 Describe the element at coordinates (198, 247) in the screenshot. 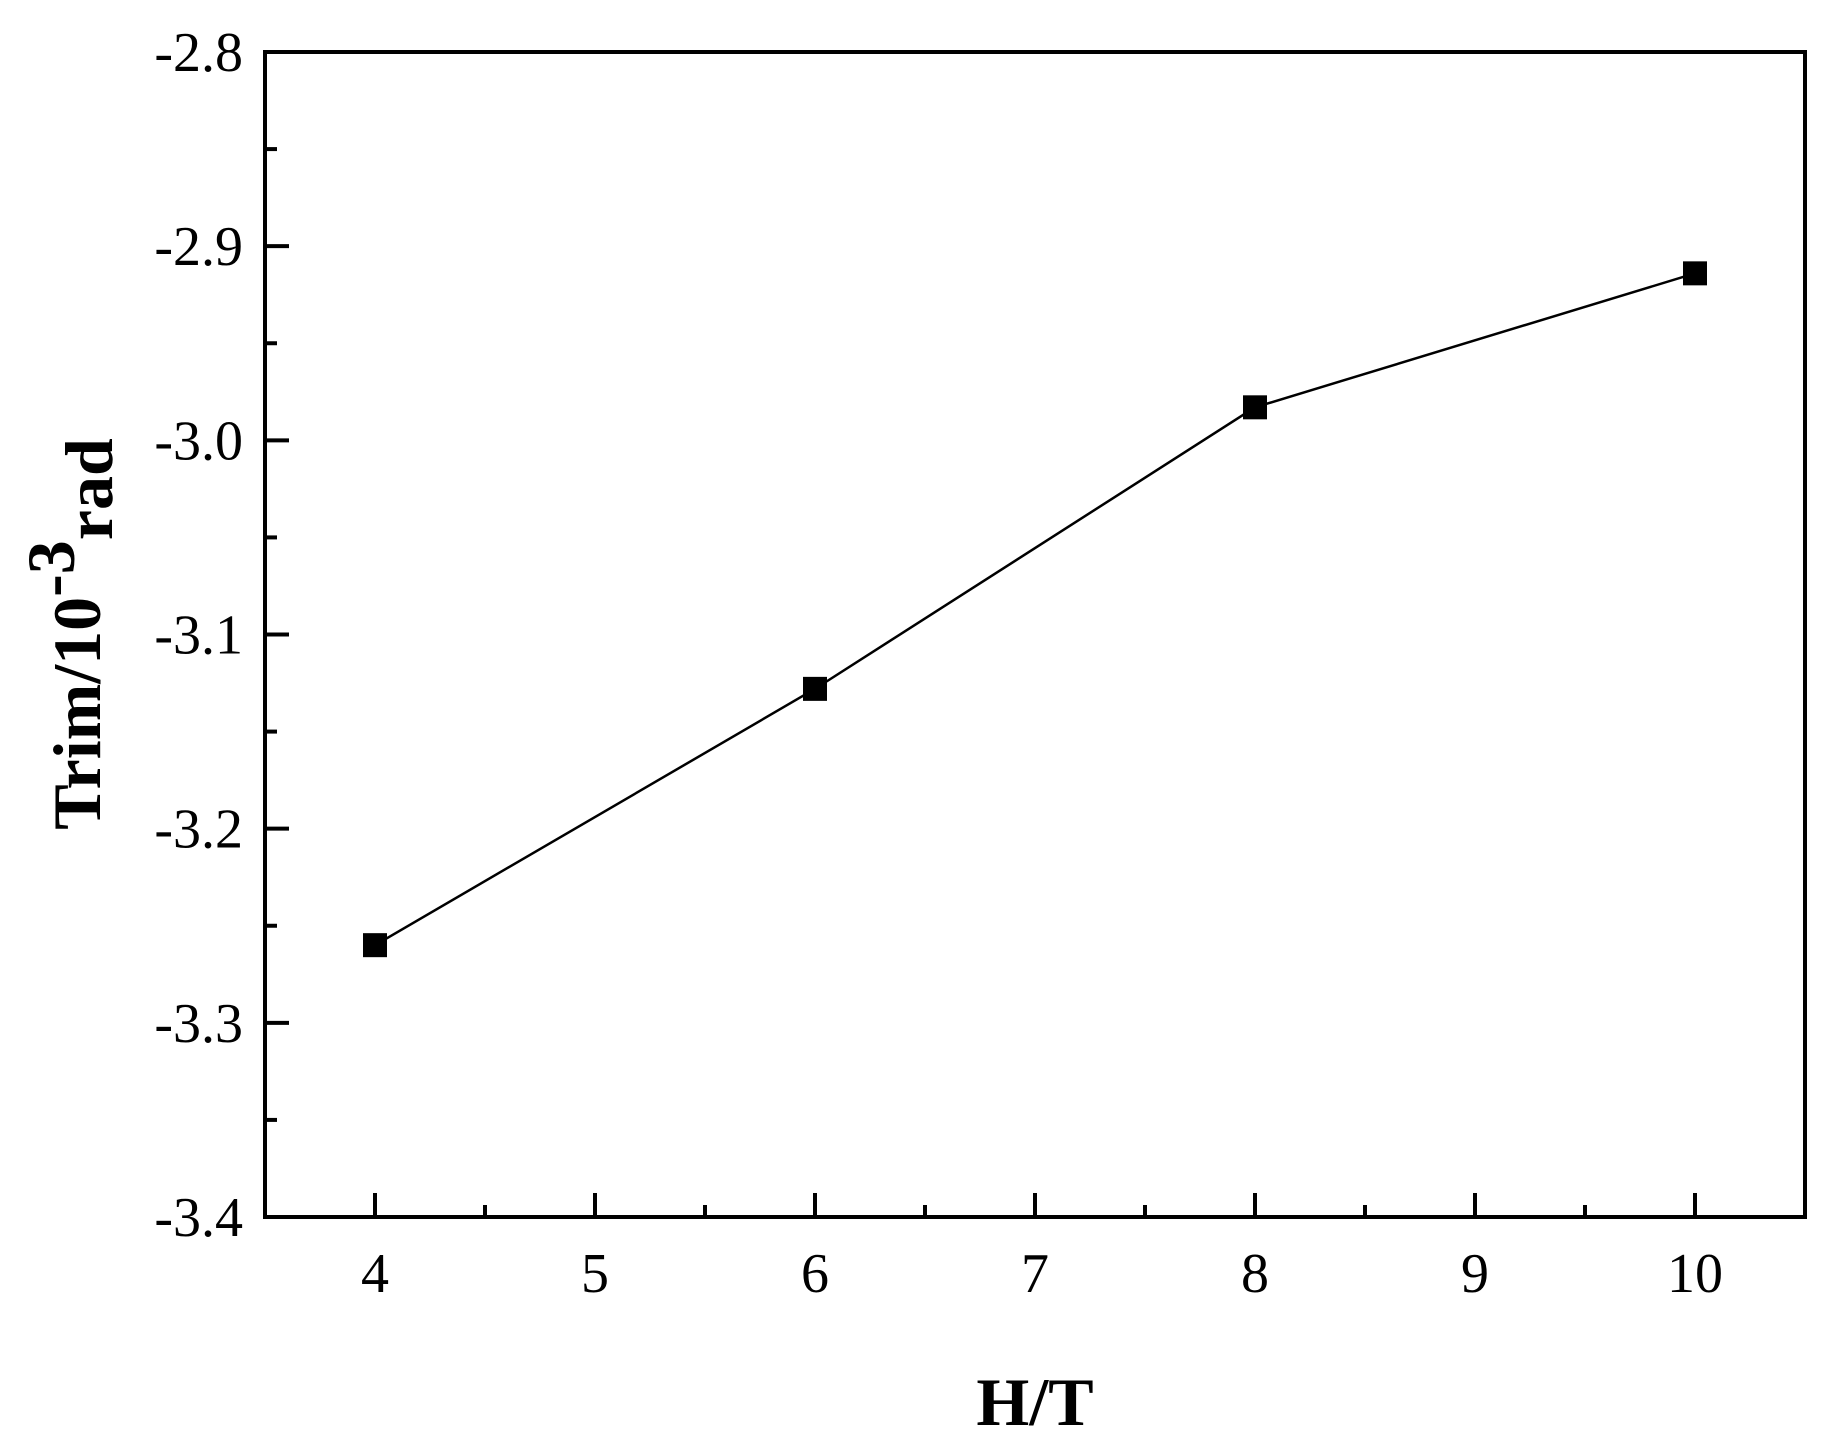

I see `y-tick-label: -2.9` at that location.